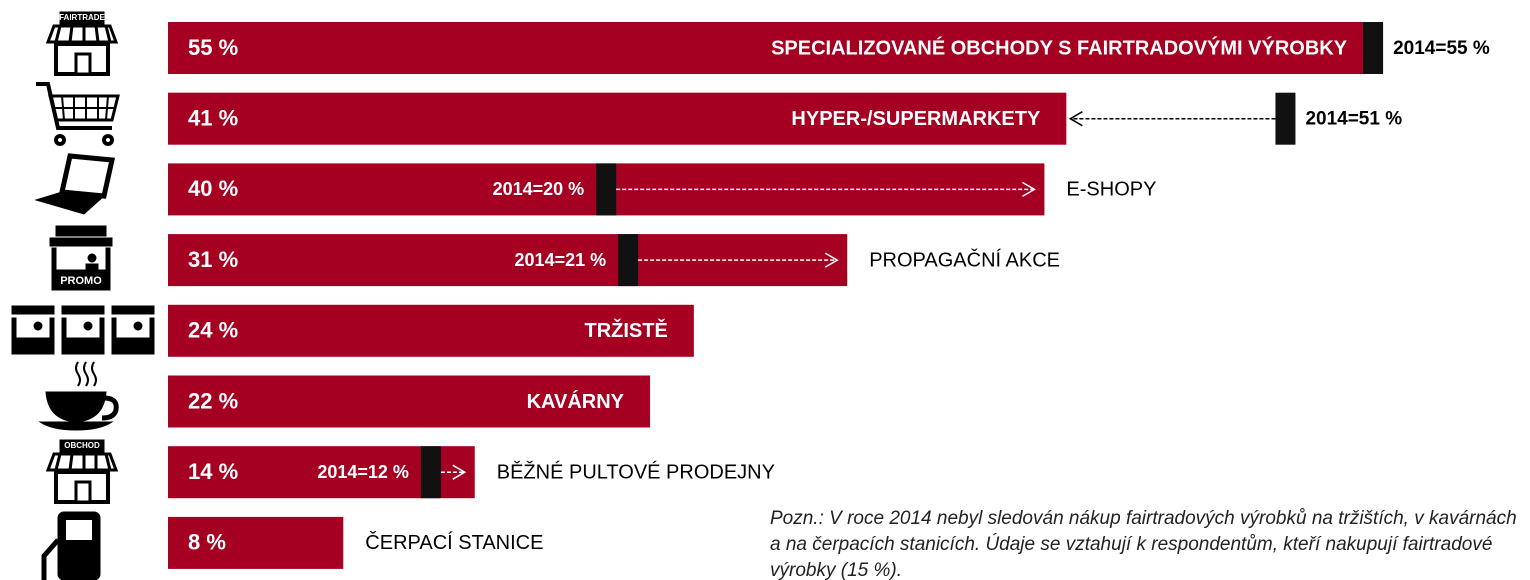  I want to click on value-label: 41 %, so click(213, 118).